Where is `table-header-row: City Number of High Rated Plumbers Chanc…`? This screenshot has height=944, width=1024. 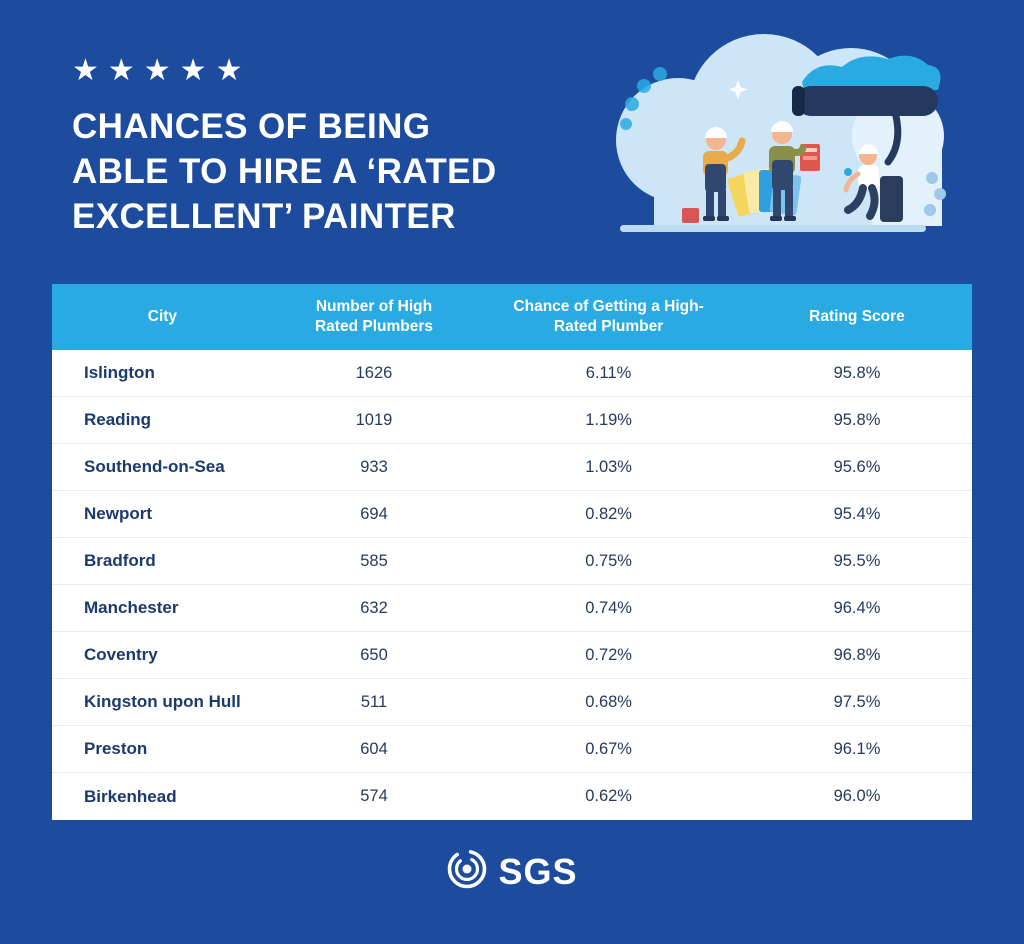
table-header-row: City Number of High Rated Plumbers Chanc… is located at coordinates (512, 317).